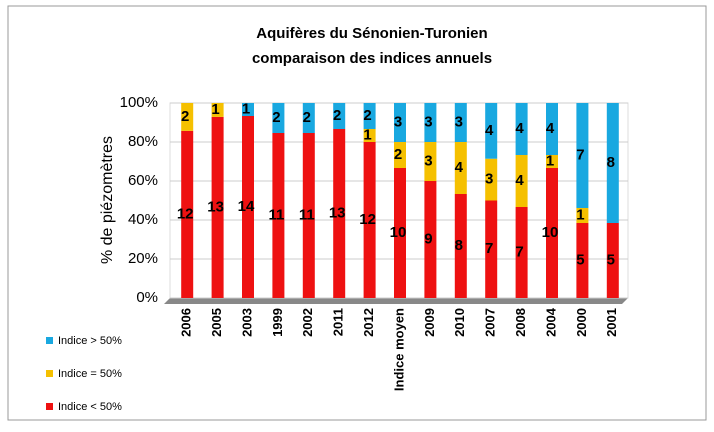 This screenshot has width=714, height=432. What do you see at coordinates (429, 322) in the screenshot?
I see `x-tick-label: 2009` at bounding box center [429, 322].